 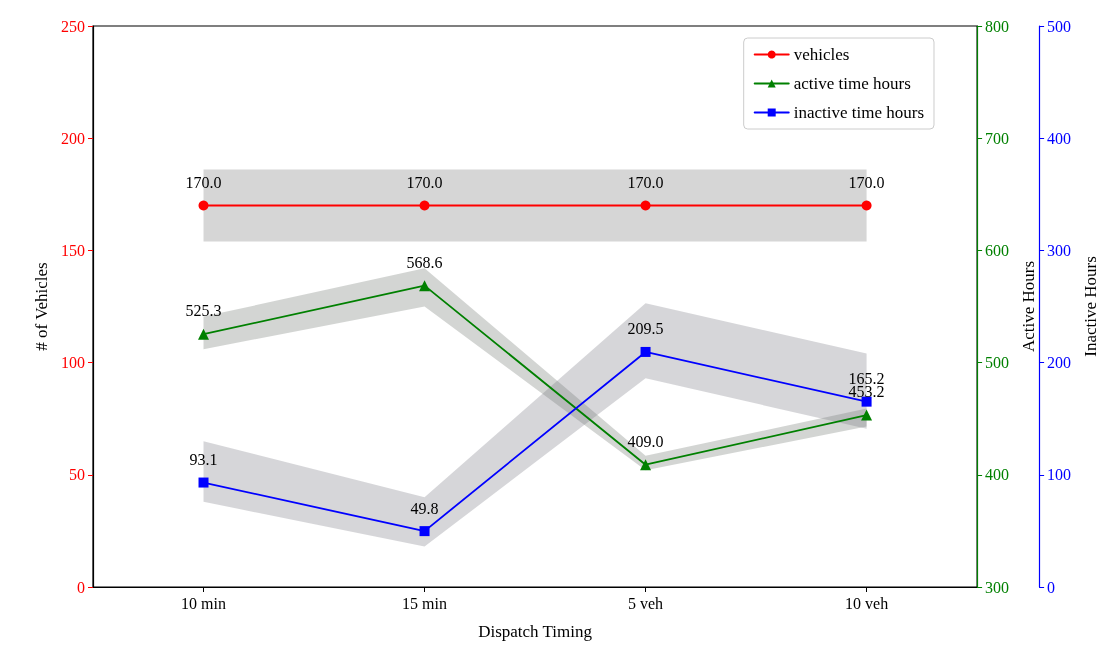 I want to click on x-axis-title: Dispatch Timing, so click(x=535, y=631).